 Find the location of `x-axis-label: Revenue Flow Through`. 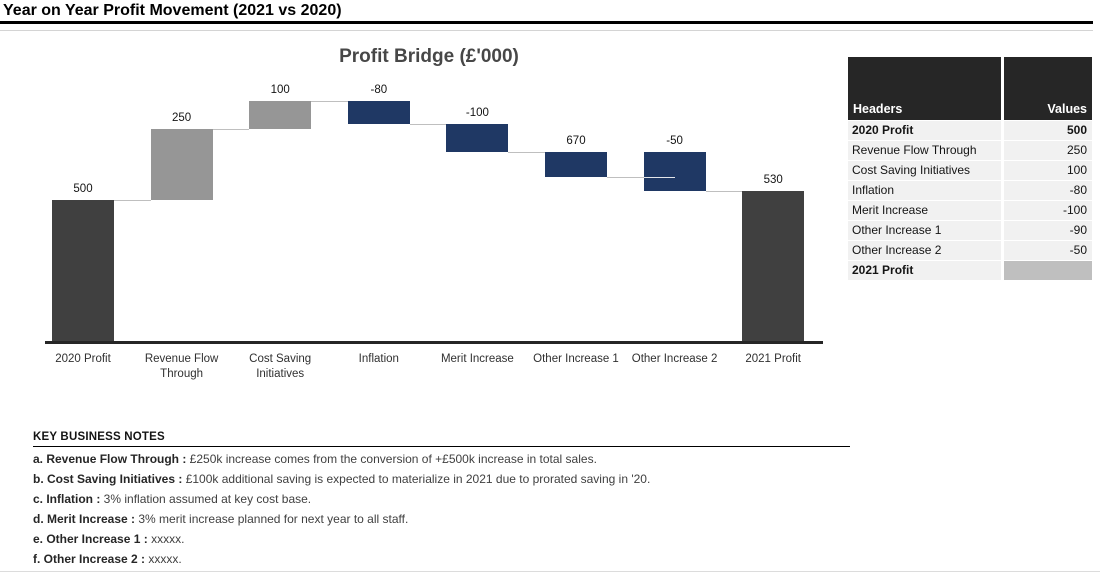

x-axis-label: Revenue Flow Through is located at coordinates (182, 367).